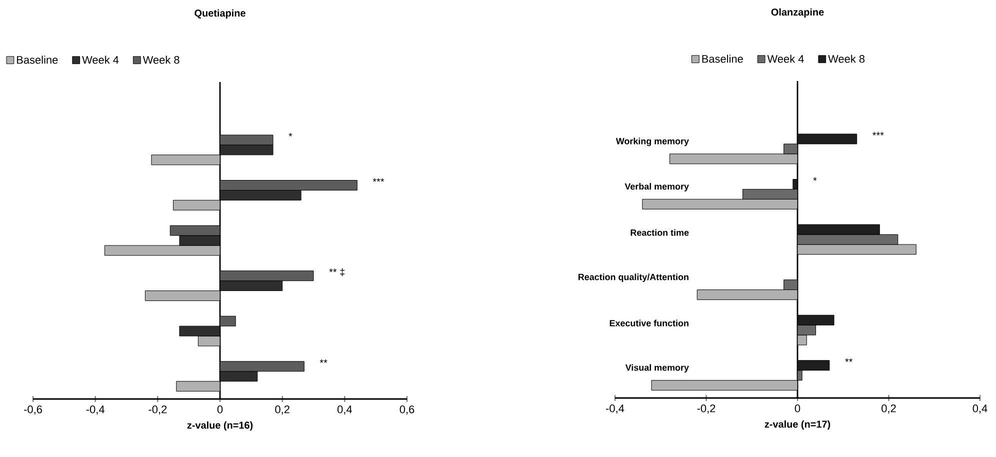  What do you see at coordinates (657, 368) in the screenshot?
I see `y-tick-label: Visual memory` at bounding box center [657, 368].